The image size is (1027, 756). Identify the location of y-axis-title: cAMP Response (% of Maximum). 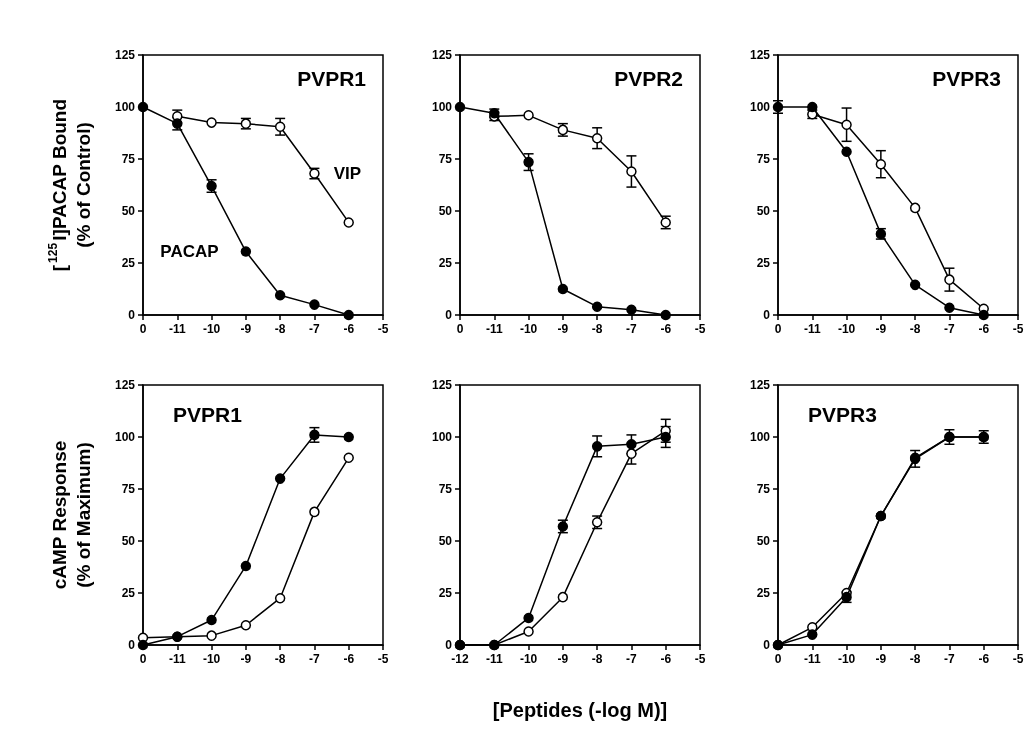
(71, 515).